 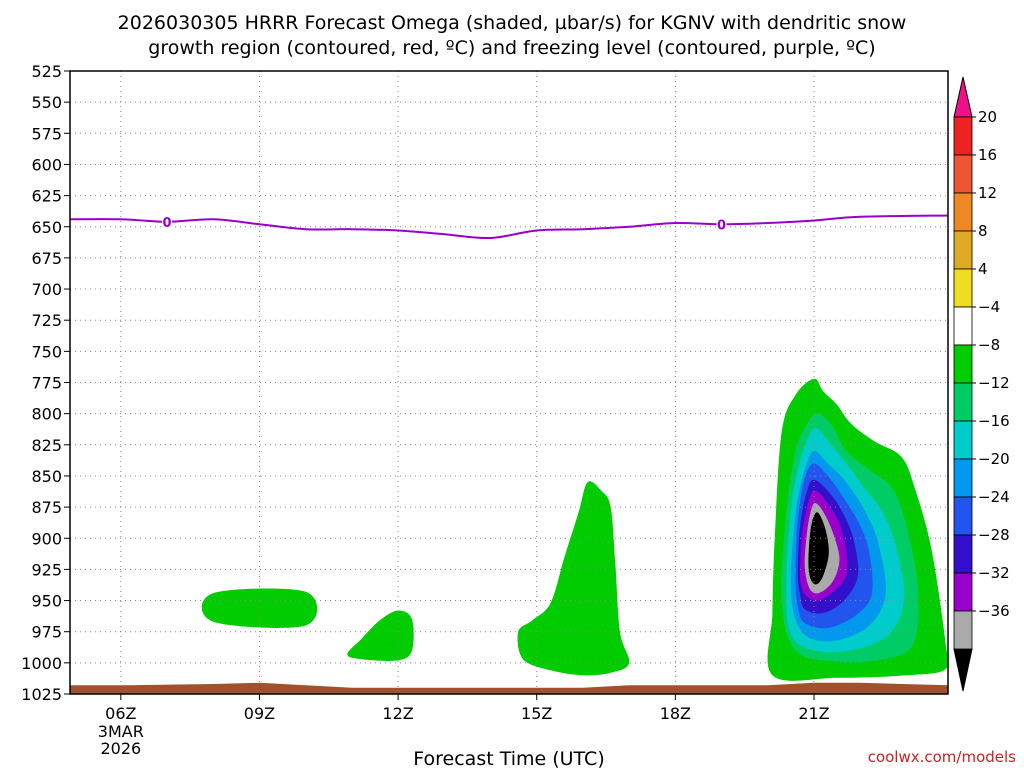 What do you see at coordinates (46, 320) in the screenshot?
I see `y-tick-label: 725` at bounding box center [46, 320].